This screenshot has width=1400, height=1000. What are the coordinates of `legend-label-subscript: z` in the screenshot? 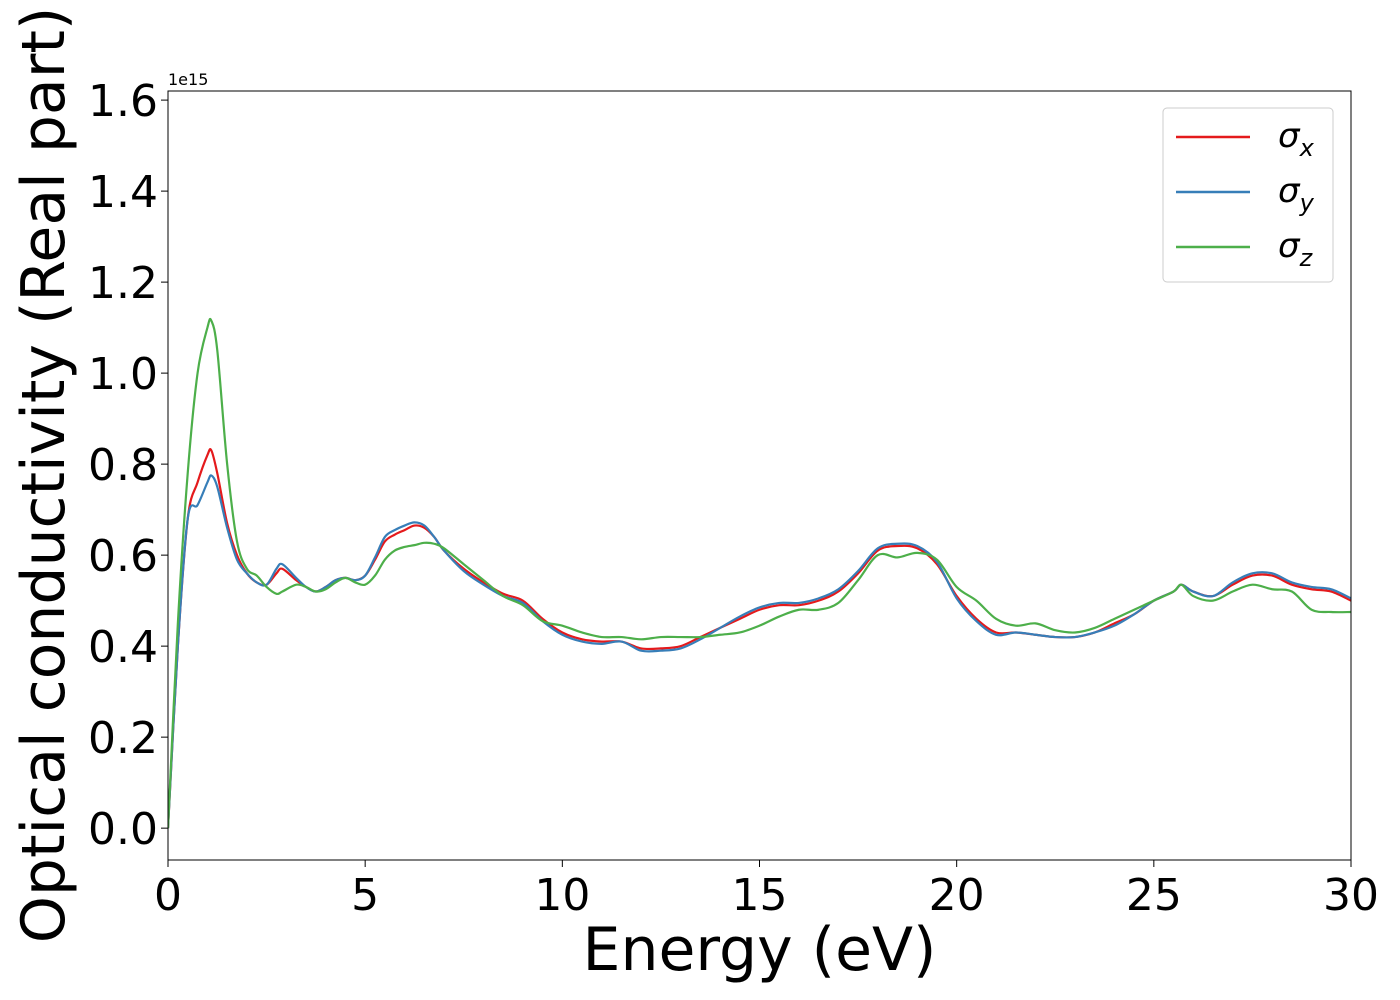 It's located at (1306, 258).